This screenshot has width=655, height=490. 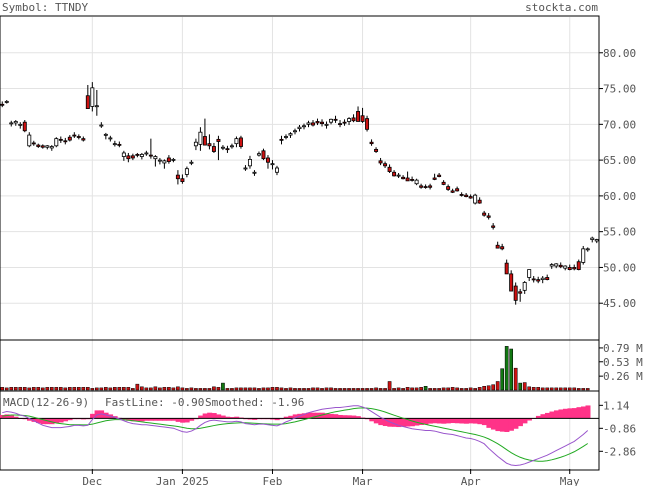 I want to click on price-tick-label: 75.00, so click(x=619, y=89).